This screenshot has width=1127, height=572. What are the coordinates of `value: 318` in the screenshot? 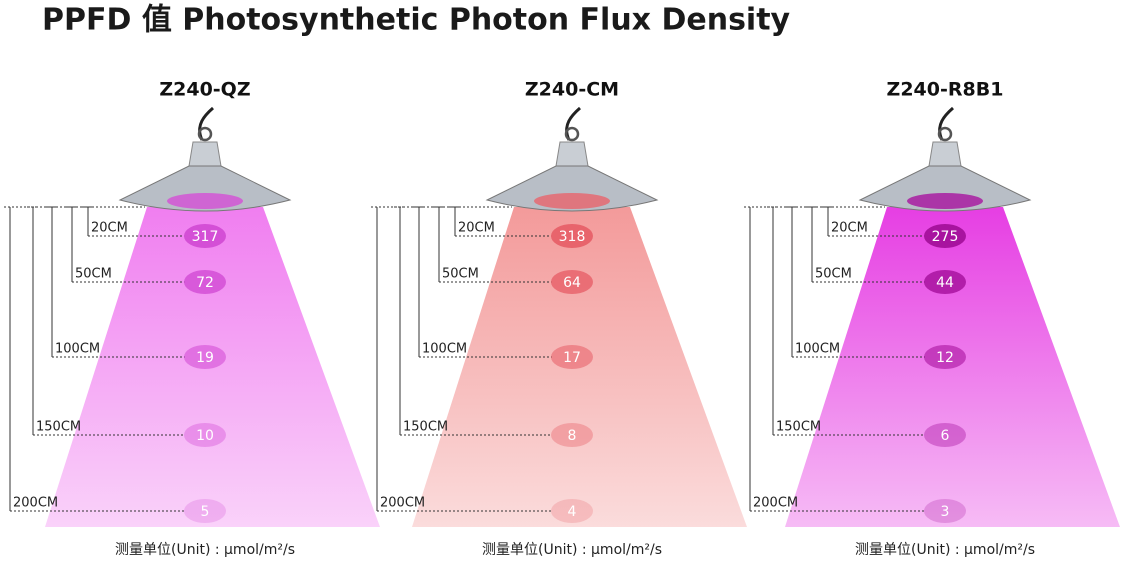 It's located at (572, 237).